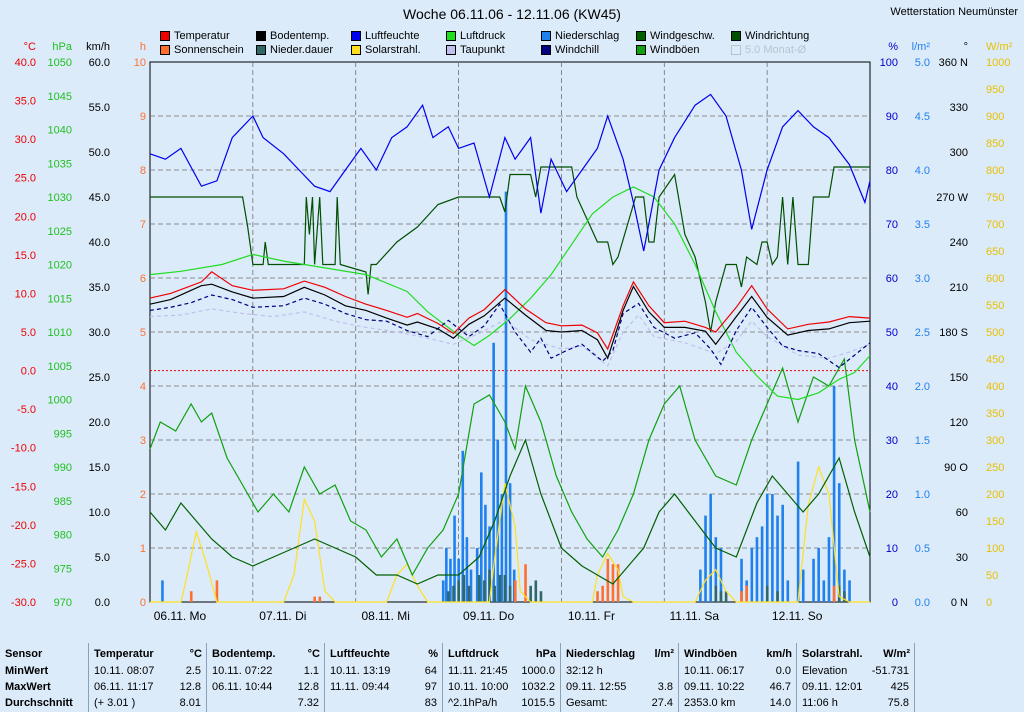 Image resolution: width=1024 pixels, height=712 pixels. What do you see at coordinates (99, 378) in the screenshot?
I see `wind-axis-tick: 25.0` at bounding box center [99, 378].